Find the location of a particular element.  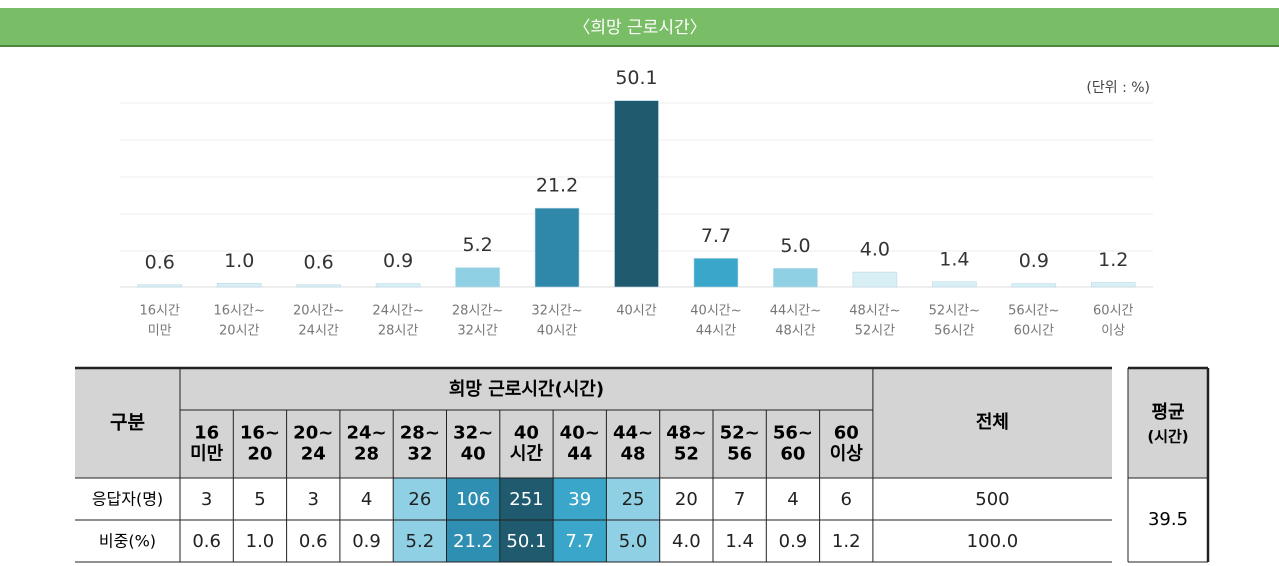

avg-header: (시간) is located at coordinates (1167, 437).